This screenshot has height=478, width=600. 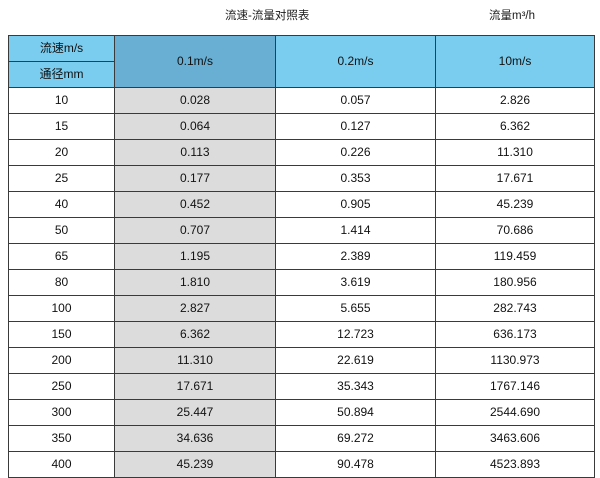 What do you see at coordinates (195, 256) in the screenshot?
I see `cell-flow-0p1: 1.195` at bounding box center [195, 256].